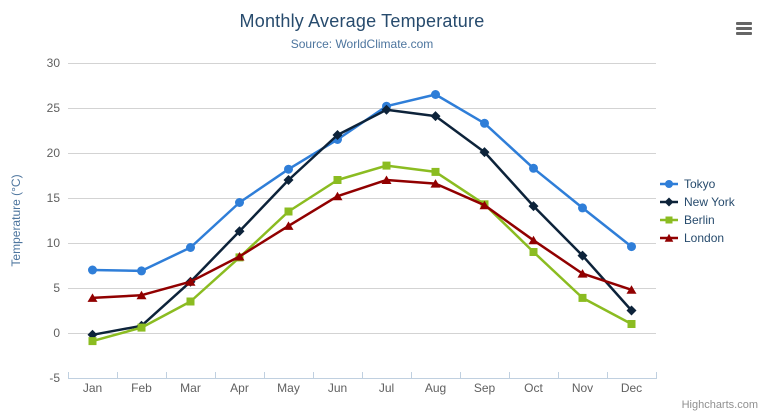 Image resolution: width=769 pixels, height=416 pixels. What do you see at coordinates (582, 297) in the screenshot?
I see `data-point-berlin-nov` at bounding box center [582, 297].